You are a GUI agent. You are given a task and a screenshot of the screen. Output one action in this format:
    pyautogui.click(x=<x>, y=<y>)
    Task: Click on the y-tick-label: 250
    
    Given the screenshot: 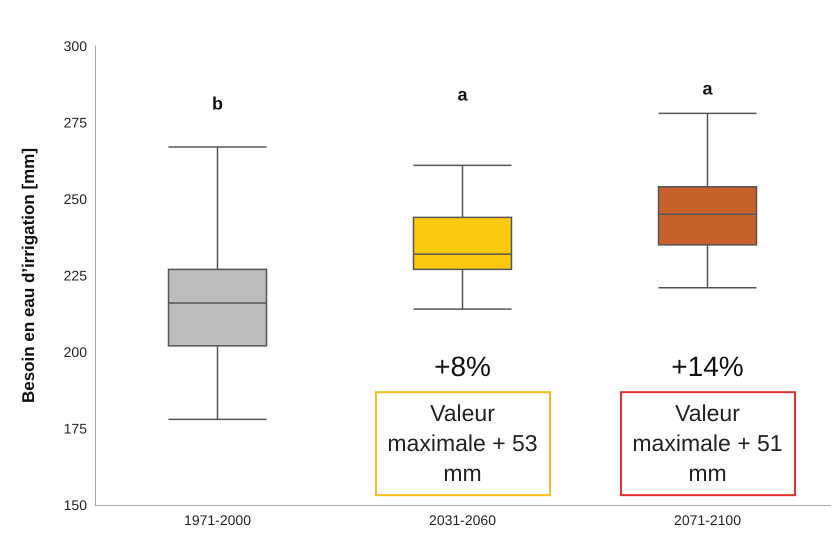 What is the action you would take?
    pyautogui.click(x=76, y=199)
    